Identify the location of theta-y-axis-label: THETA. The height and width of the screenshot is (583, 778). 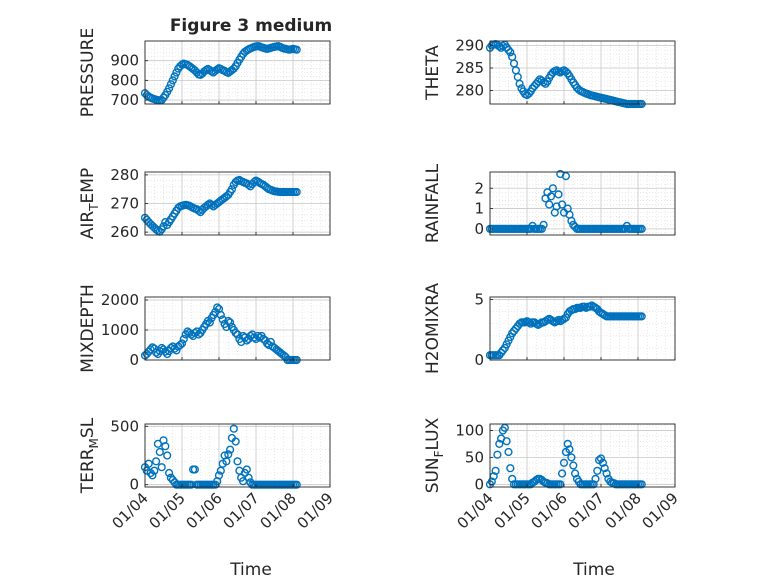
(433, 73).